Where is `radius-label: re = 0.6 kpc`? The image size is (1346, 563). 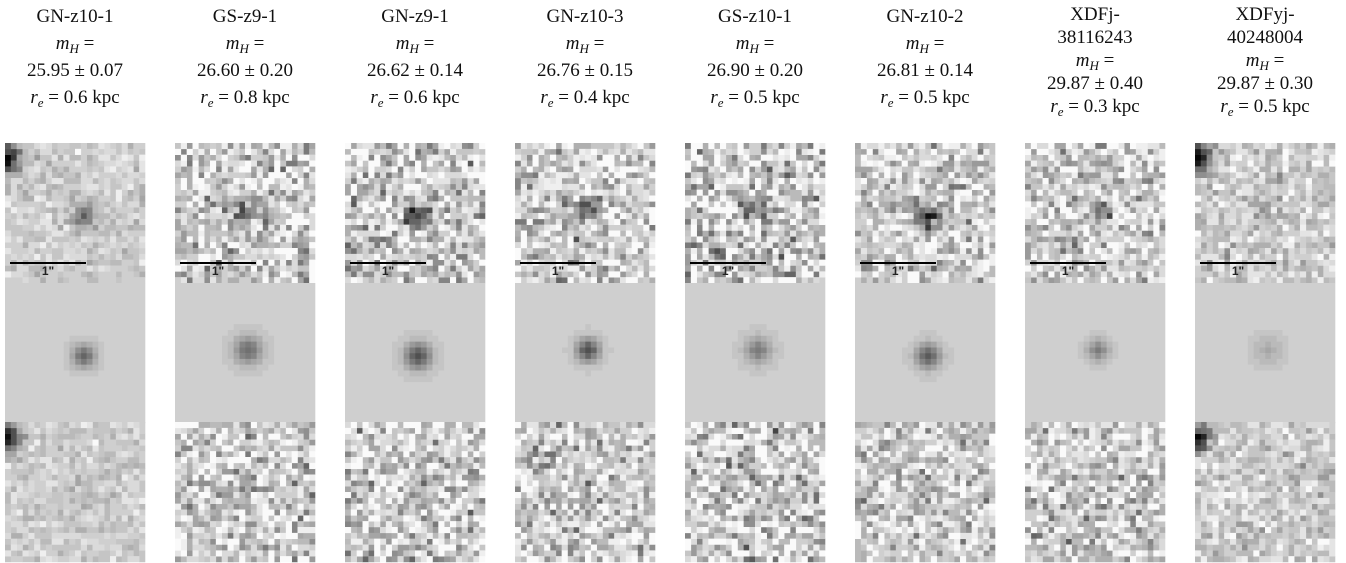
radius-label: re = 0.6 kpc is located at coordinates (74, 97).